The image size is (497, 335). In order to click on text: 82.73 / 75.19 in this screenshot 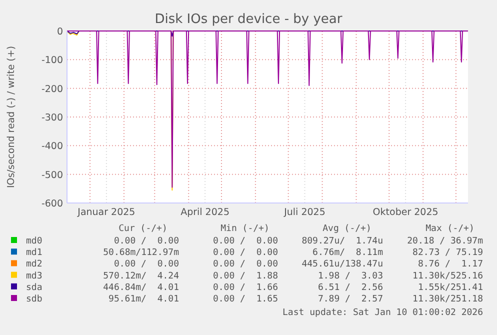, I will do `click(447, 253)`.